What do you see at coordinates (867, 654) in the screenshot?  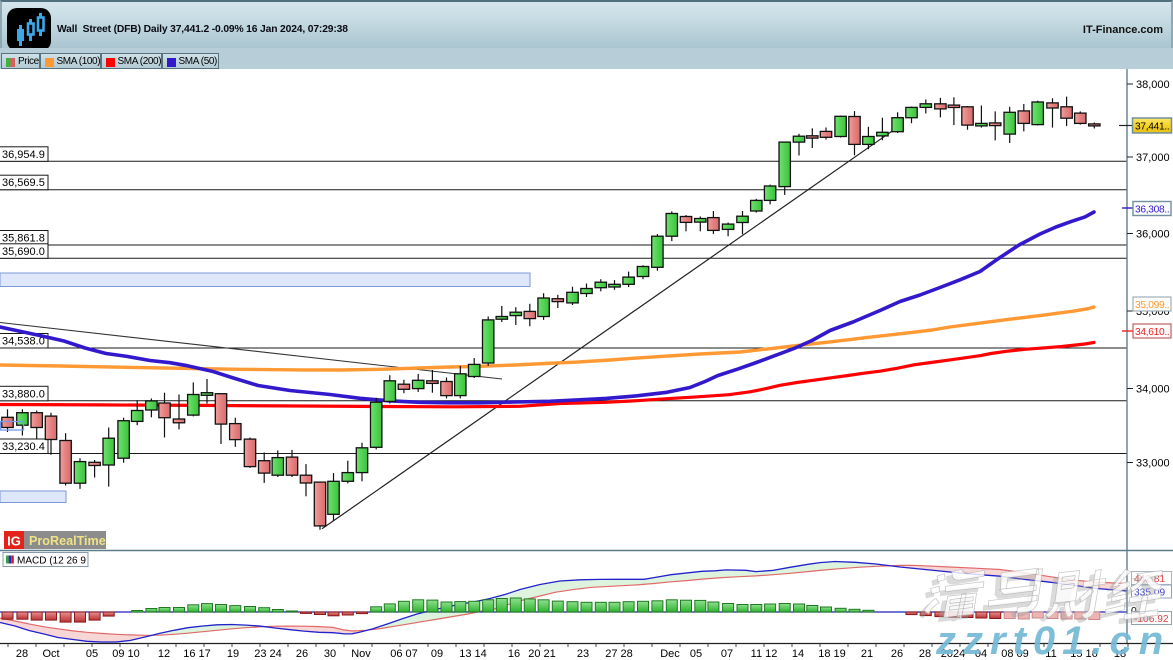 I see `svg-text: 21` at bounding box center [867, 654].